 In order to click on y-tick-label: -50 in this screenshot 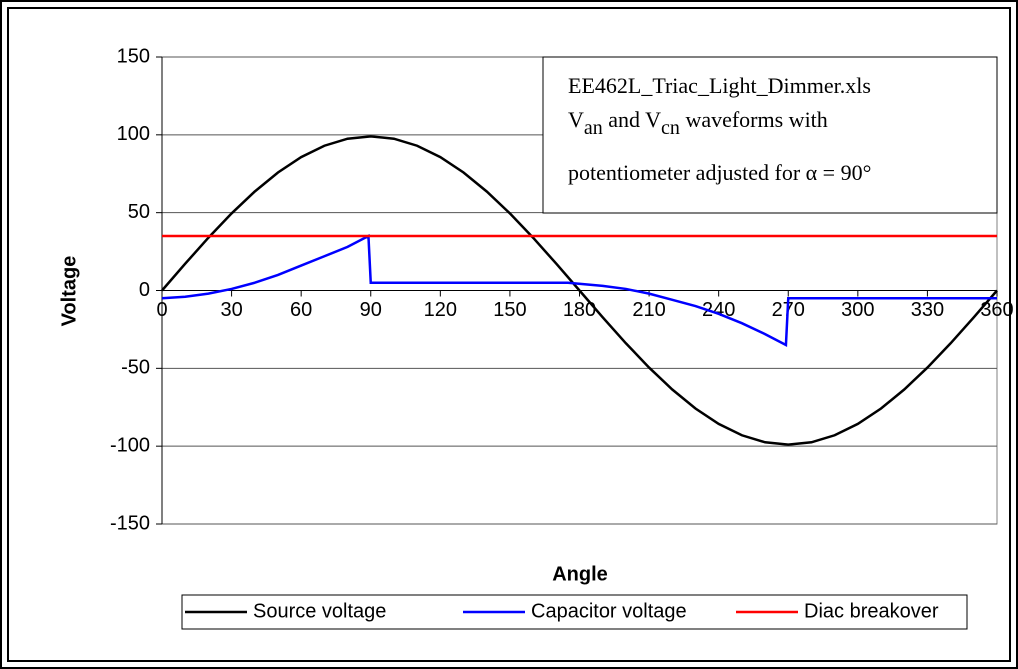, I will do `click(135, 368)`.